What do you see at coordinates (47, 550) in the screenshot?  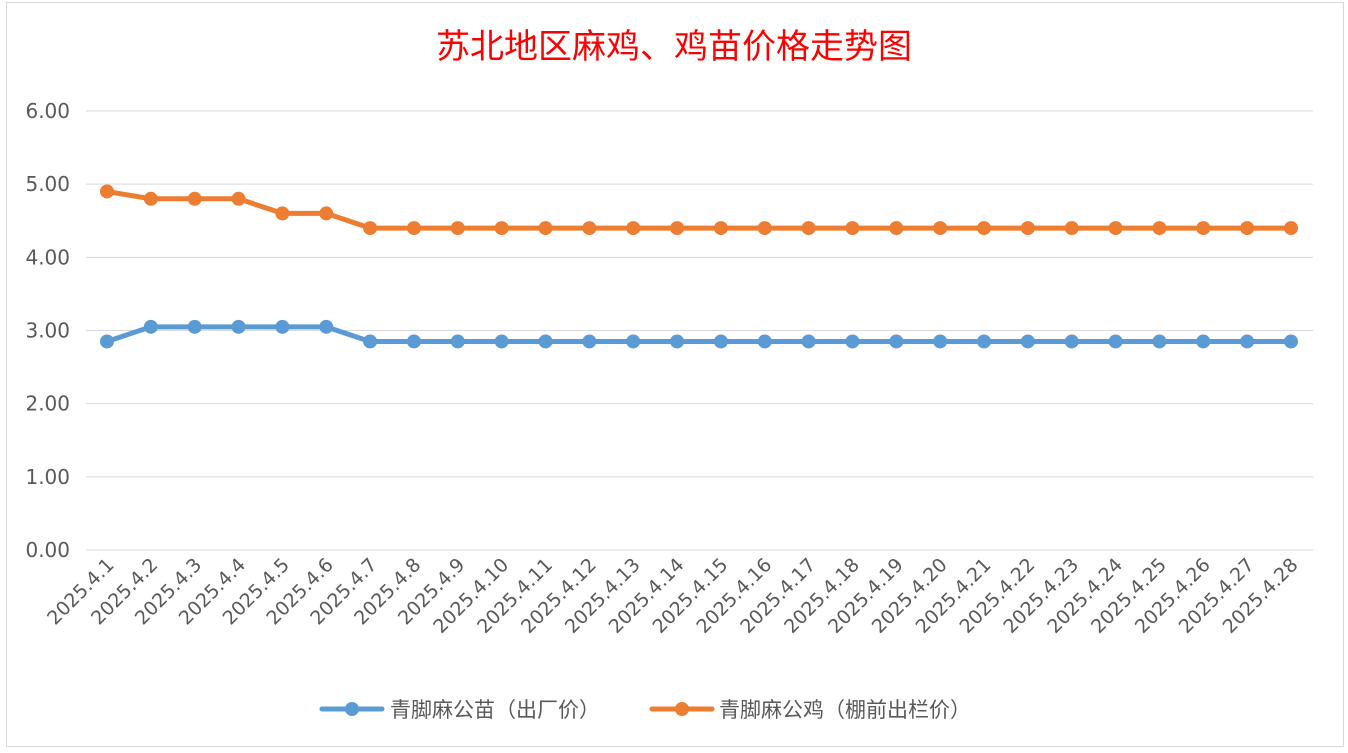 I see `y-tick-label: 0.00` at bounding box center [47, 550].